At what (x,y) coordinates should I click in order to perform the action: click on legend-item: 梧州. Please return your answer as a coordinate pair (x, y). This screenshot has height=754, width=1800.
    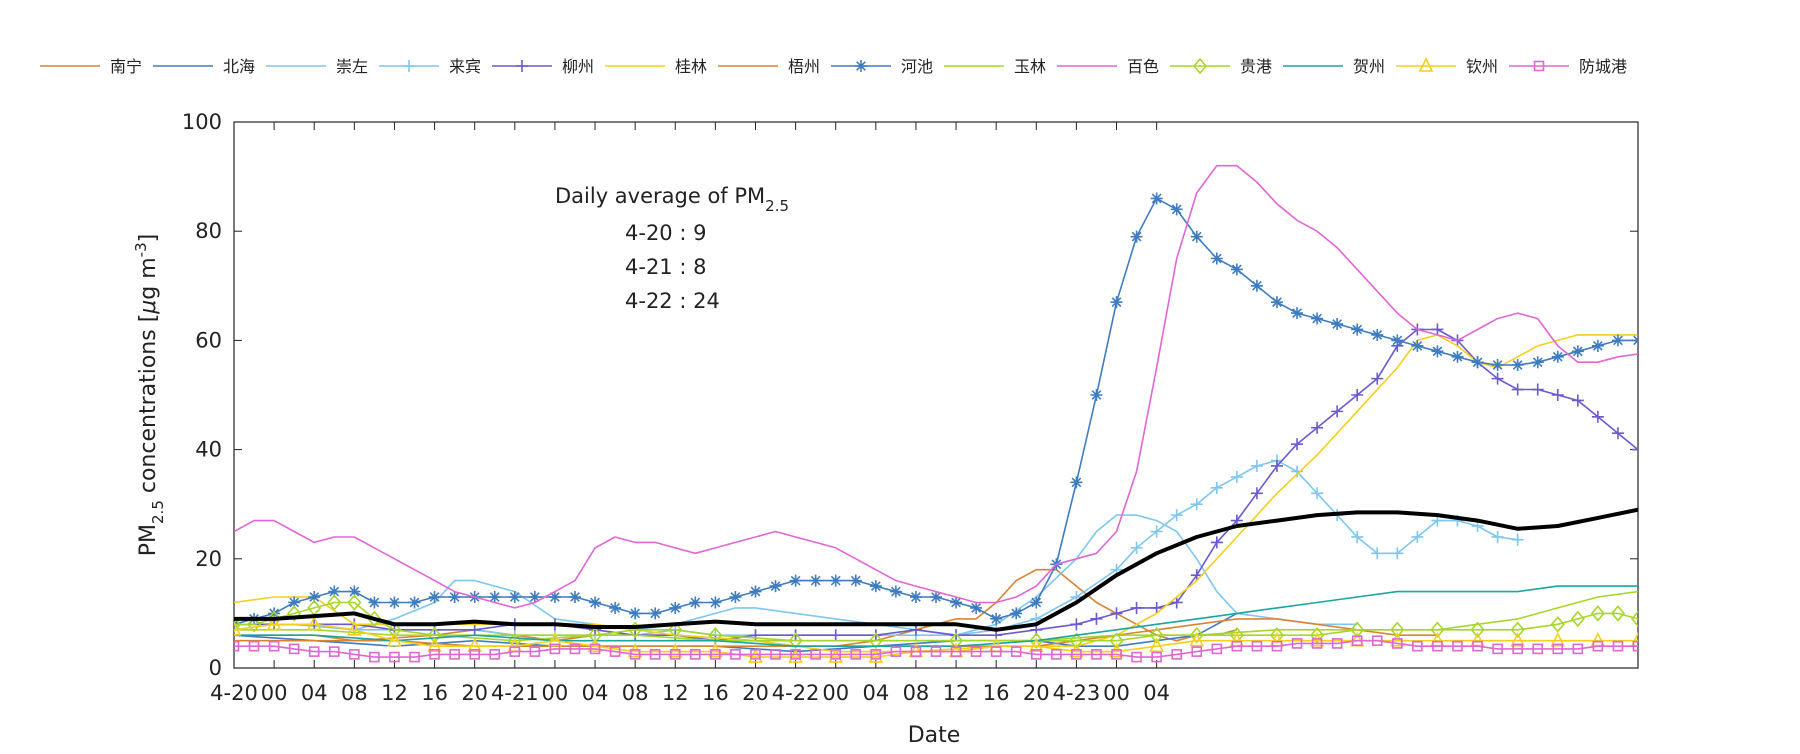
    Looking at the image, I should click on (769, 66).